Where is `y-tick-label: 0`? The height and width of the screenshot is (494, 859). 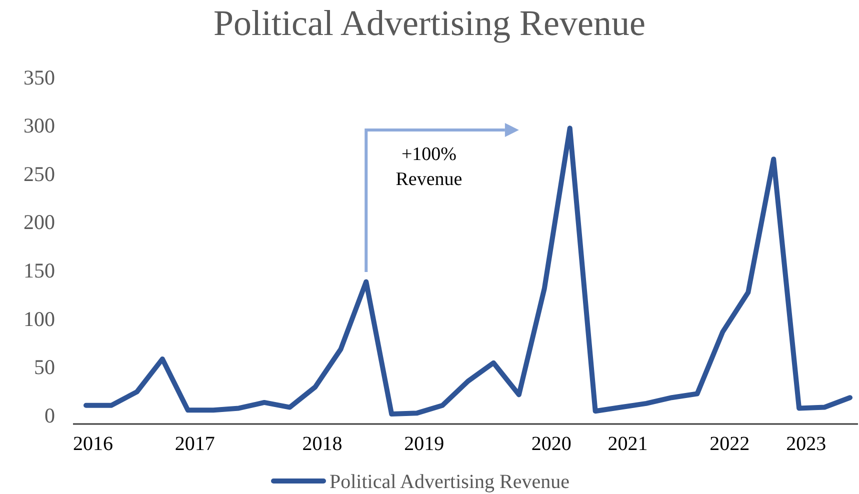 y-tick-label: 0 is located at coordinates (49, 415).